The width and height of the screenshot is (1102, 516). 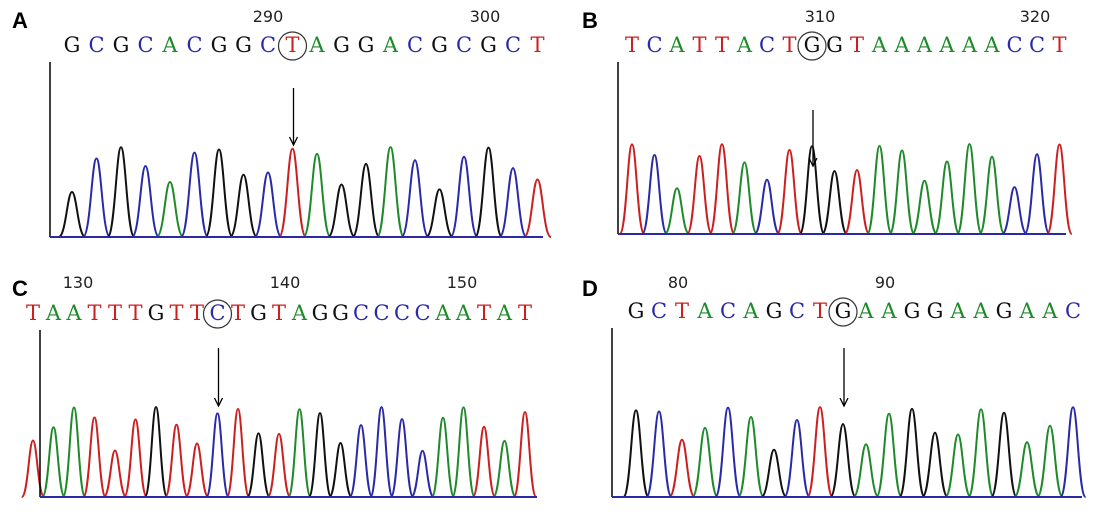 I want to click on position-number: 130, so click(x=78, y=282).